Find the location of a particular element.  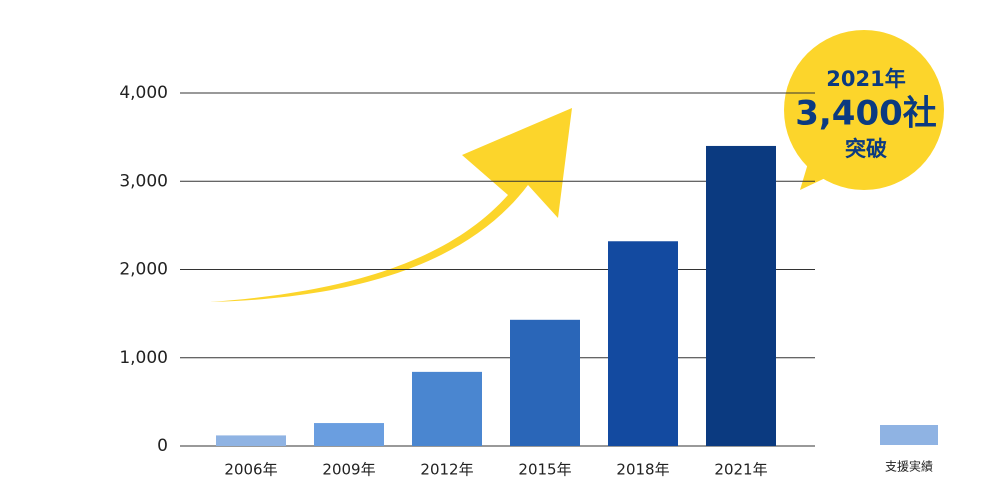

x-tick-label: 2012年 is located at coordinates (446, 470).